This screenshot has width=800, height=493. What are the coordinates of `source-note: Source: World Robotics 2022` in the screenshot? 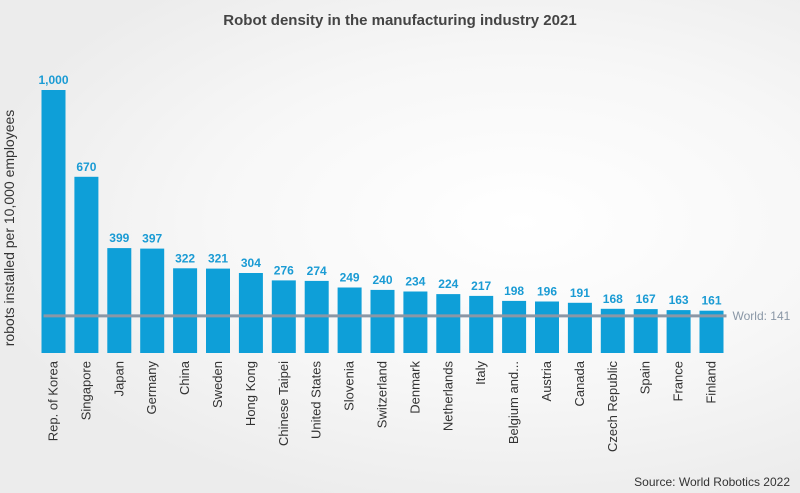 It's located at (712, 482).